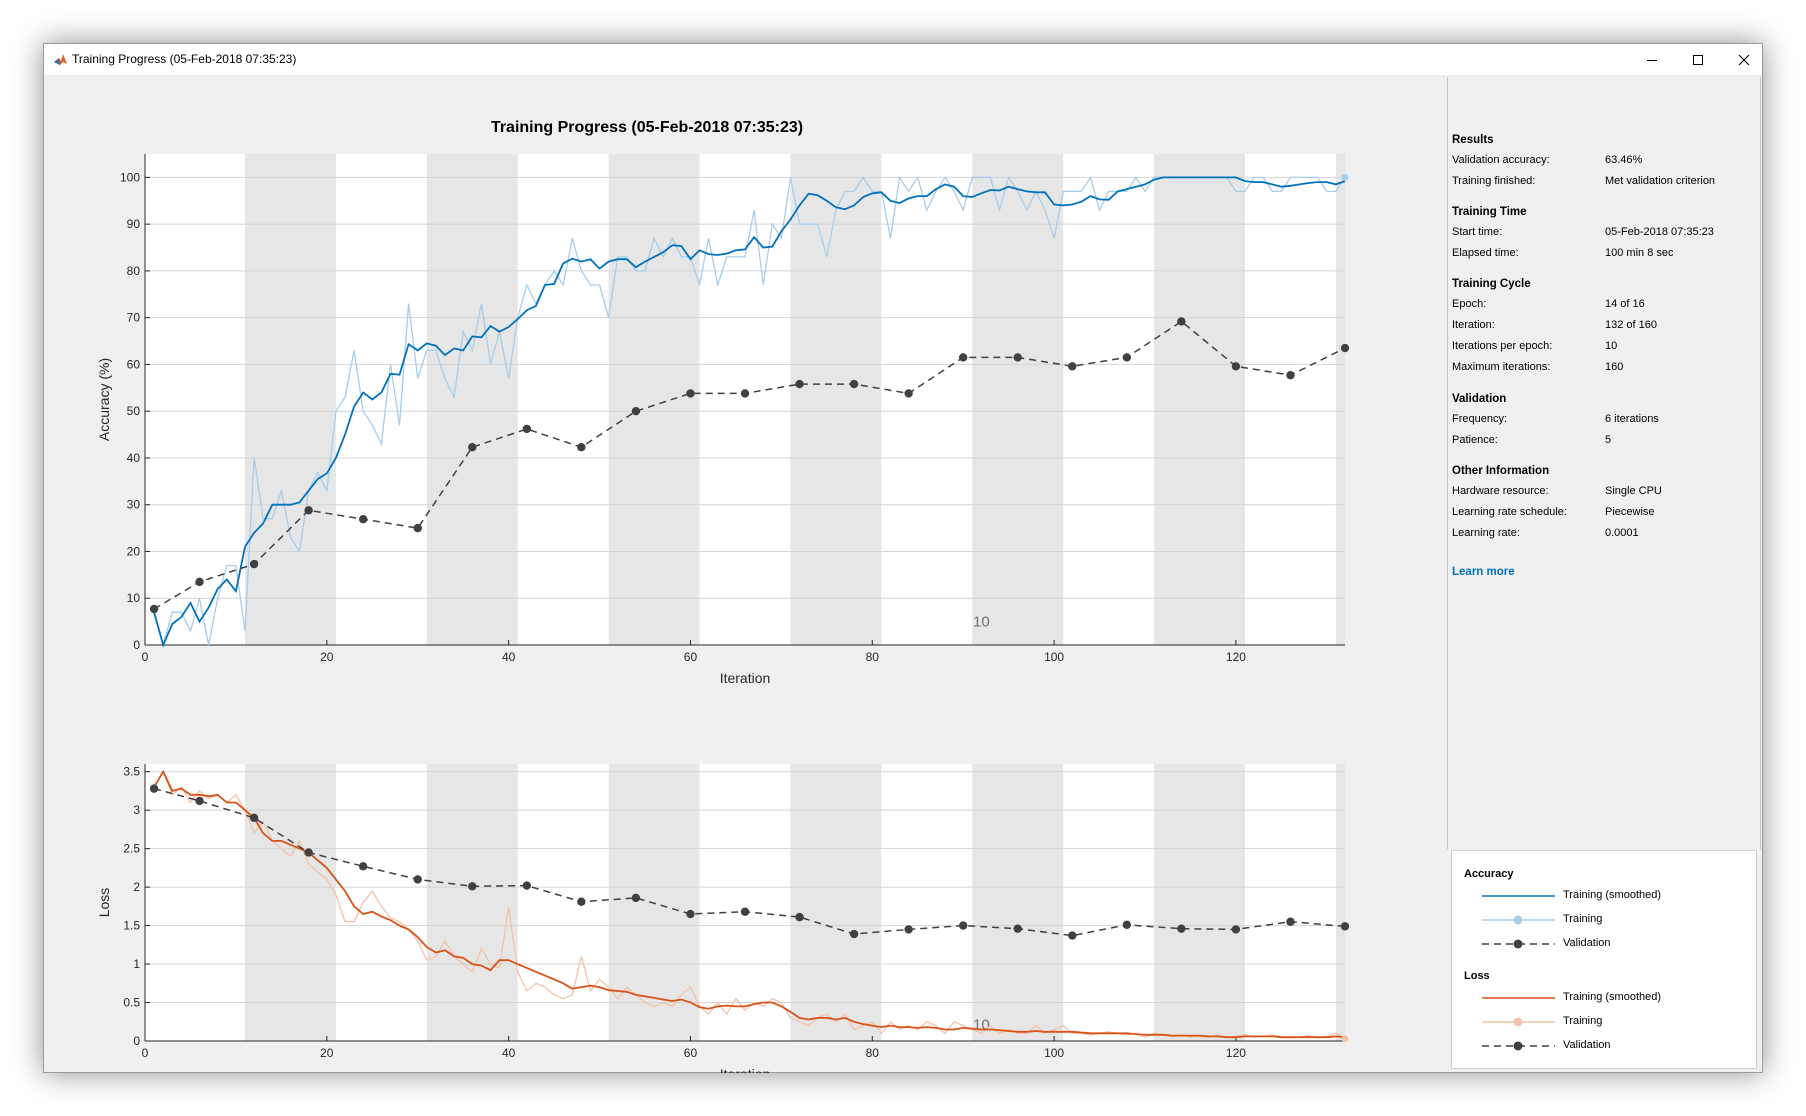 This screenshot has width=1806, height=1116. Describe the element at coordinates (130, 177) in the screenshot. I see `y-tick-label: 100` at that location.